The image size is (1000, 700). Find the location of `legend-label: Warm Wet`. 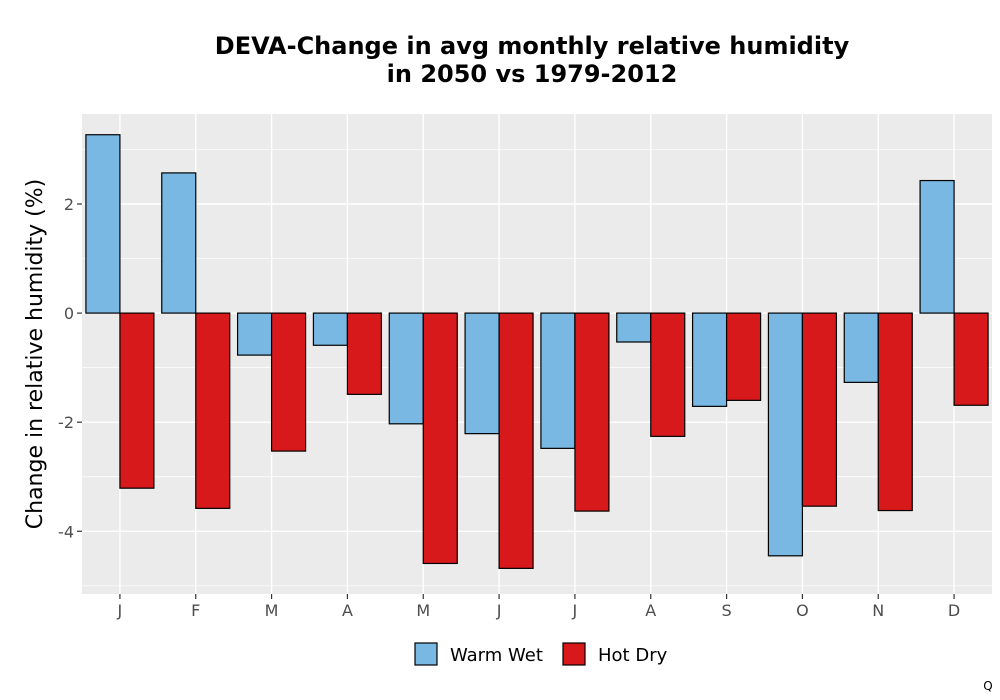

legend-label: Warm Wet is located at coordinates (496, 655).